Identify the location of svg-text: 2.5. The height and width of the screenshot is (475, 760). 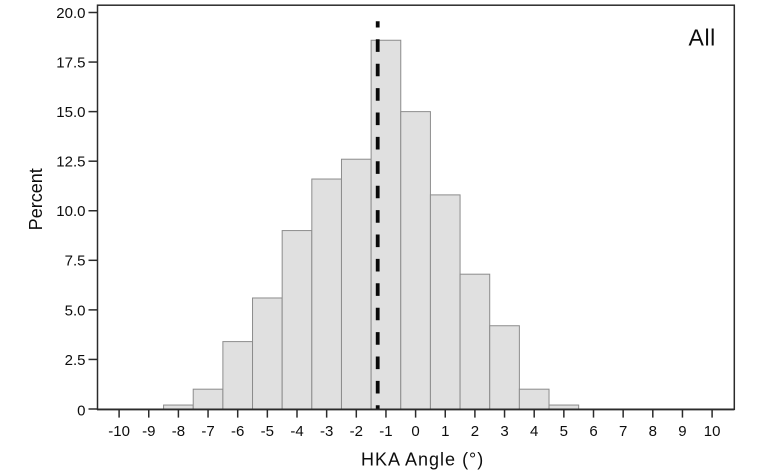
(75, 360).